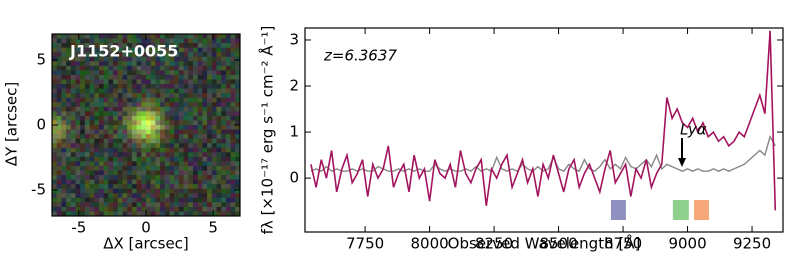  Describe the element at coordinates (78, 228) in the screenshot. I see `x-tick-label: -5` at that location.